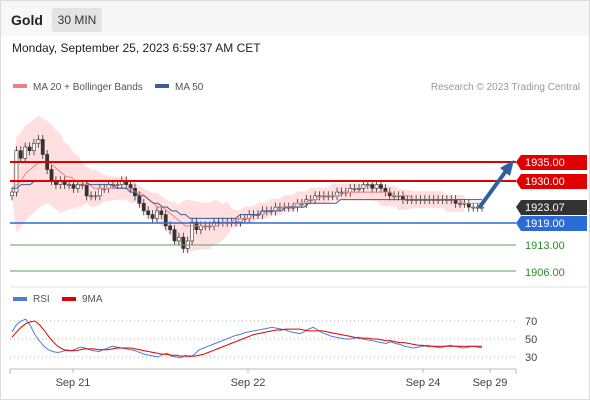  What do you see at coordinates (545, 163) in the screenshot?
I see `resistance-2-value: 1935.00` at bounding box center [545, 163].